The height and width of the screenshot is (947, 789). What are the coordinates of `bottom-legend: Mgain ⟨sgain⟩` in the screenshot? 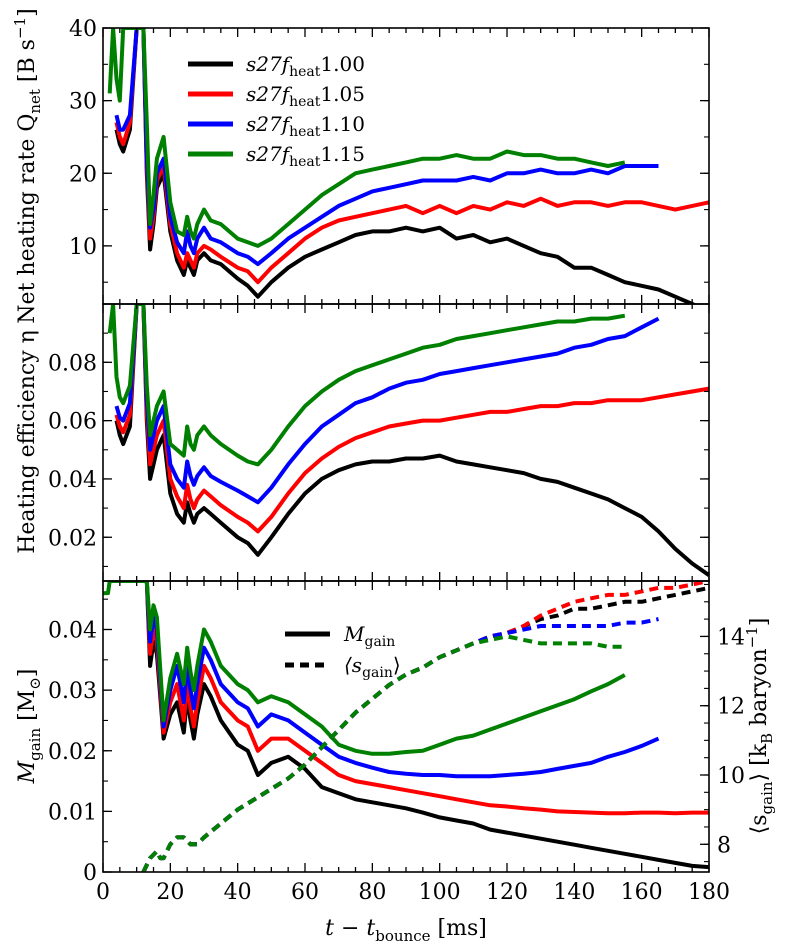 It's located at (343, 651).